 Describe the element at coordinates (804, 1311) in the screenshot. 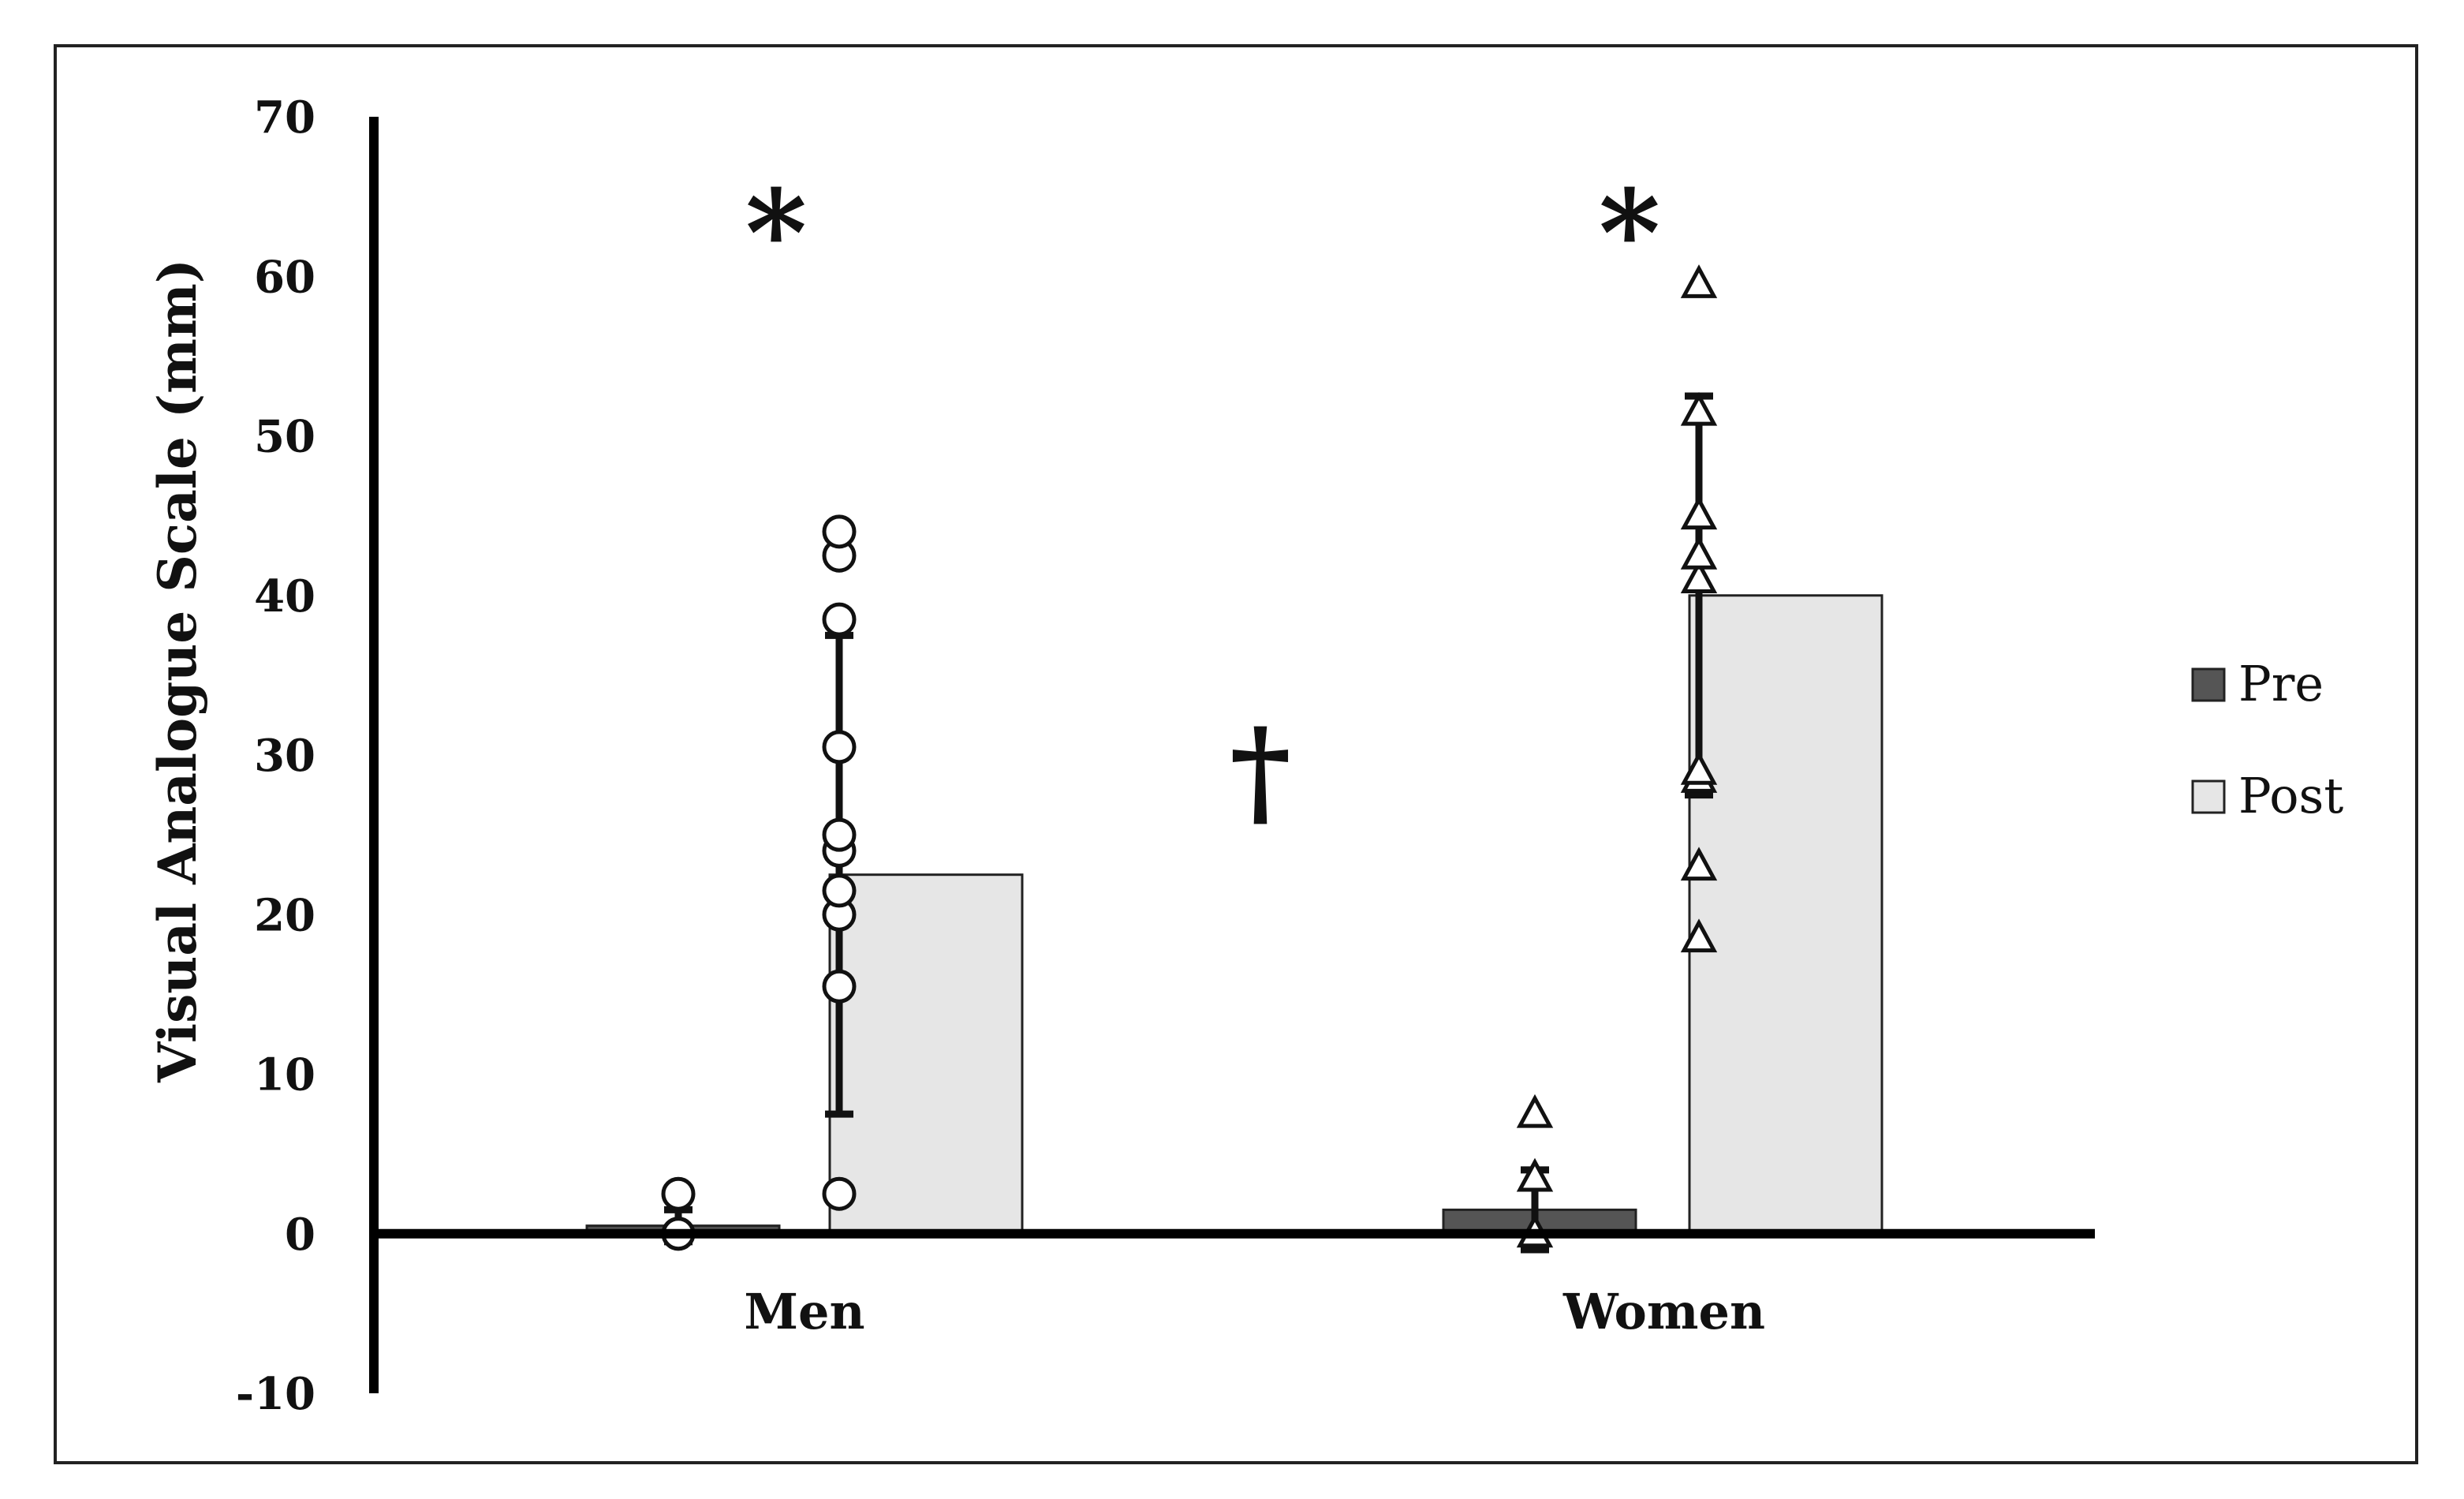

I see `category-label-men: Men` at that location.